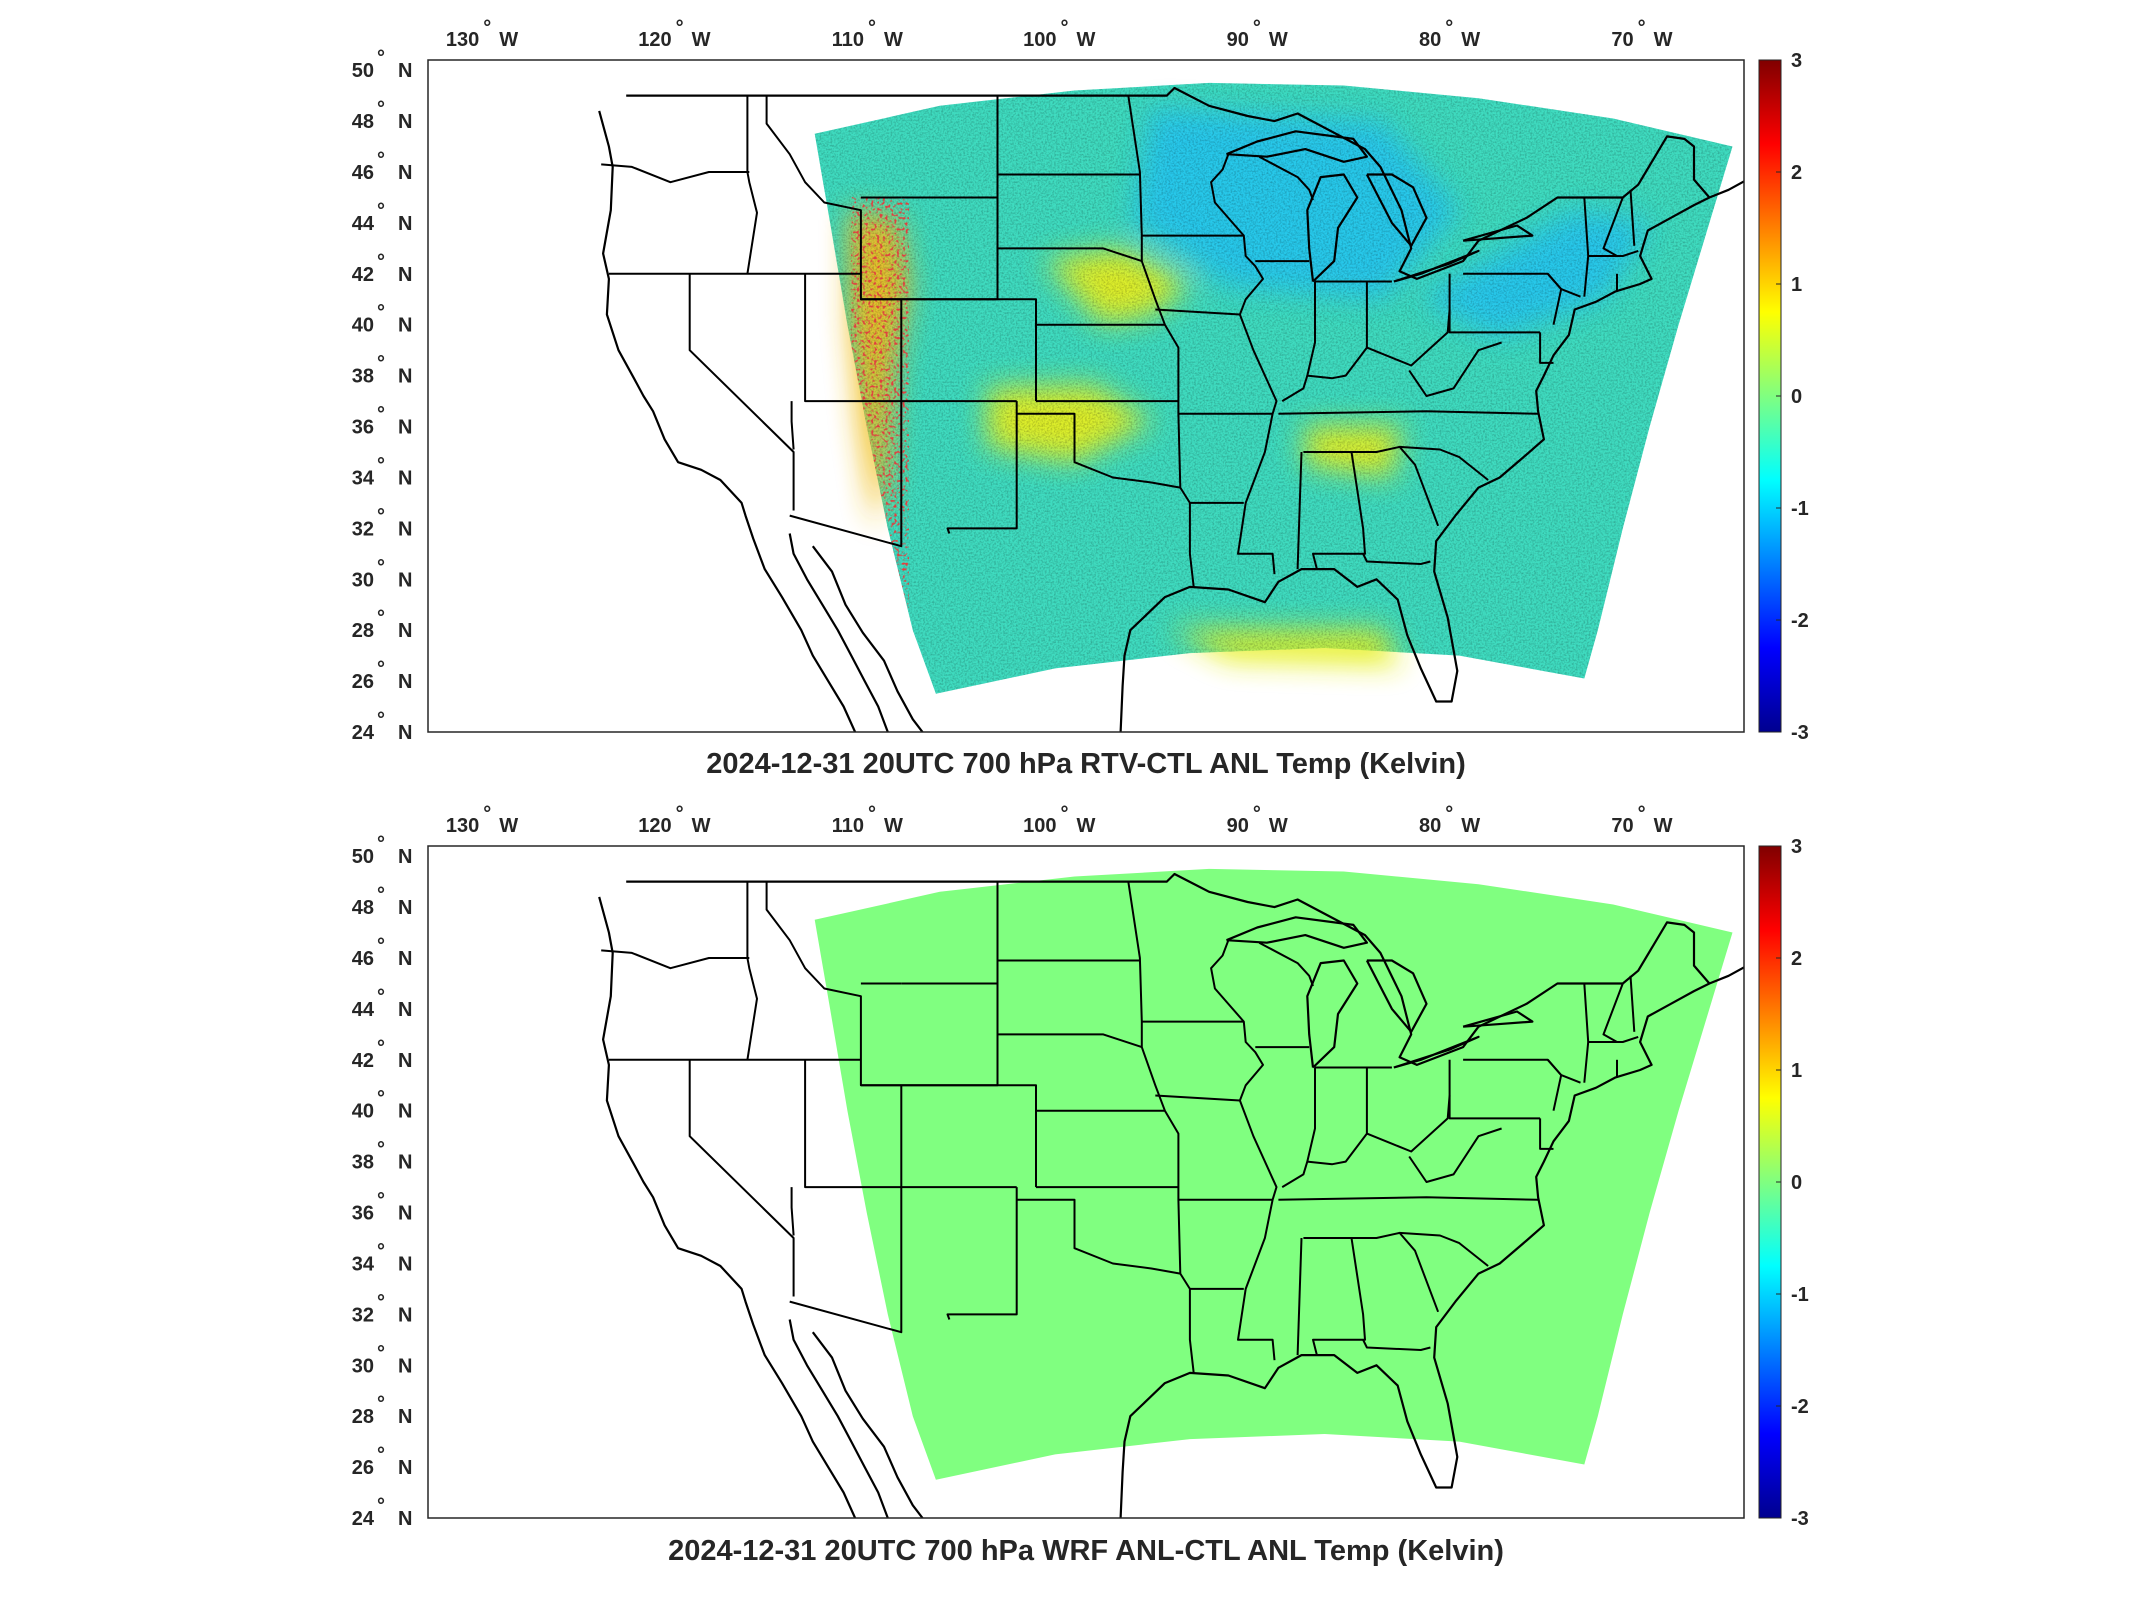  Describe the element at coordinates (363, 326) in the screenshot. I see `lat-tick-label: 40` at that location.